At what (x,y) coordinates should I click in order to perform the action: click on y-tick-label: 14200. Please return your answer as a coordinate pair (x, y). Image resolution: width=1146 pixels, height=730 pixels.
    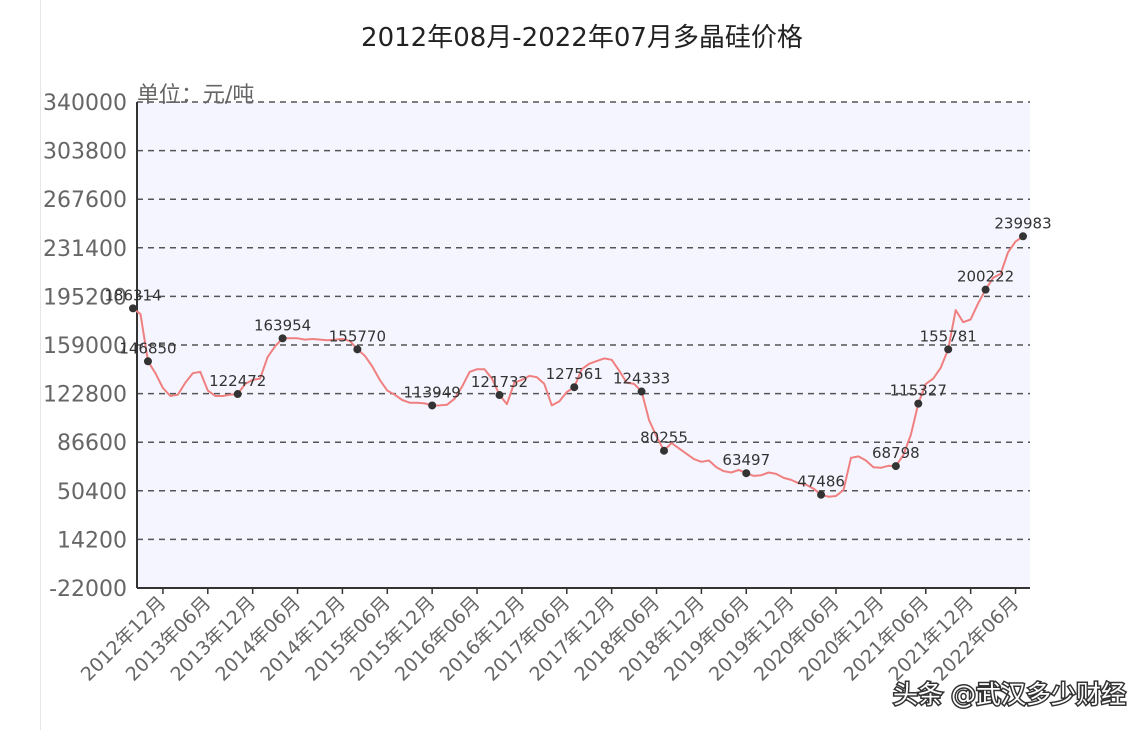
    Looking at the image, I should click on (92, 540).